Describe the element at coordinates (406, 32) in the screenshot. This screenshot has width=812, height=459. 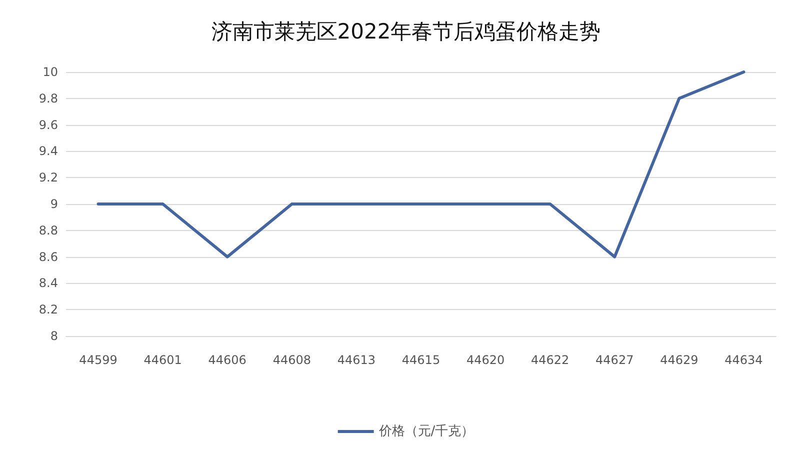
I see `chart-title: 济南市莱芜区2022年春节后鸡蛋价格走势` at that location.